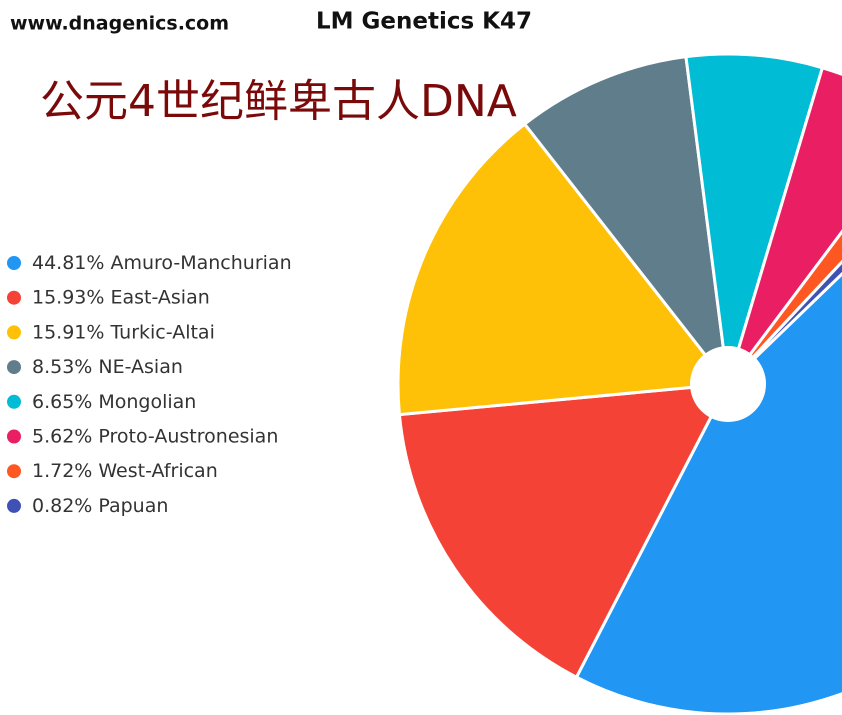 This screenshot has width=842, height=715. What do you see at coordinates (188, 436) in the screenshot?
I see `legend-name: Proto-Austronesian` at bounding box center [188, 436].